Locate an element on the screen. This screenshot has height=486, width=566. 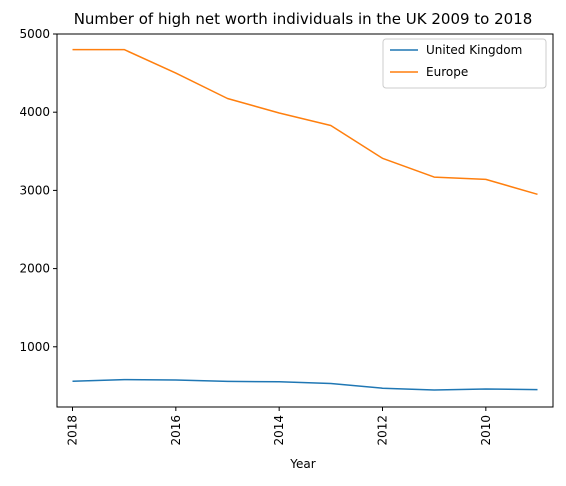
y-tick-label: 1000 is located at coordinates (34, 347).